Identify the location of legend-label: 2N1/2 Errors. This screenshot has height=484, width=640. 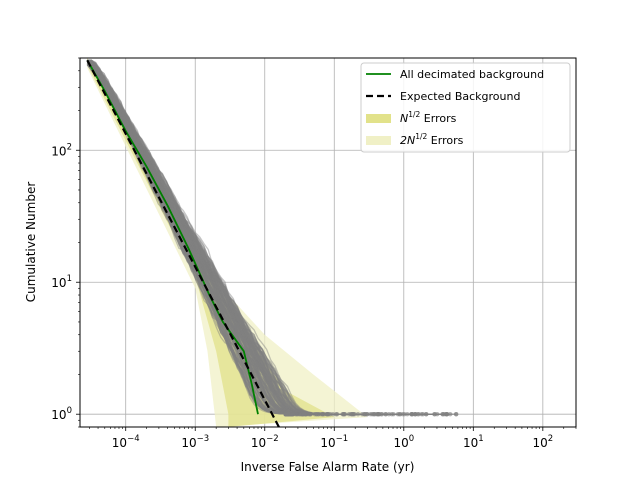
(432, 139).